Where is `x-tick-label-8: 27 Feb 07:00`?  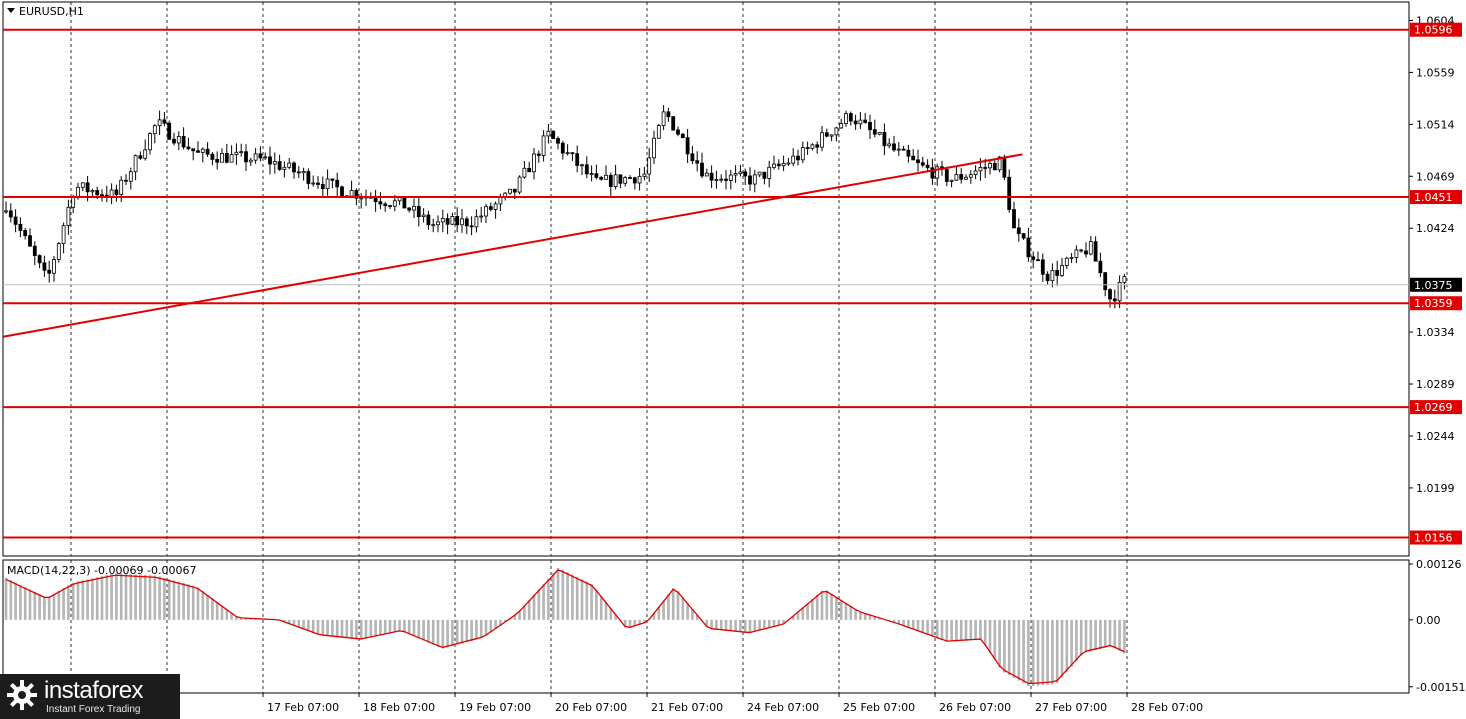
x-tick-label-8: 27 Feb 07:00 is located at coordinates (1071, 707).